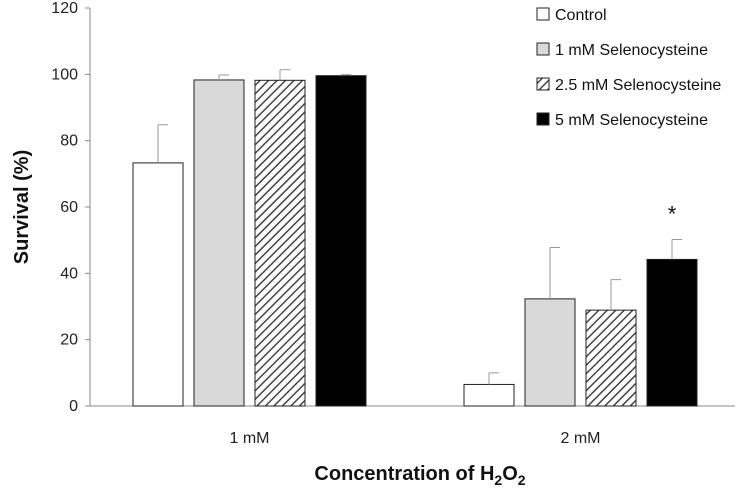 The width and height of the screenshot is (750, 488). Describe the element at coordinates (581, 438) in the screenshot. I see `x-tick-label: 2 mM` at that location.